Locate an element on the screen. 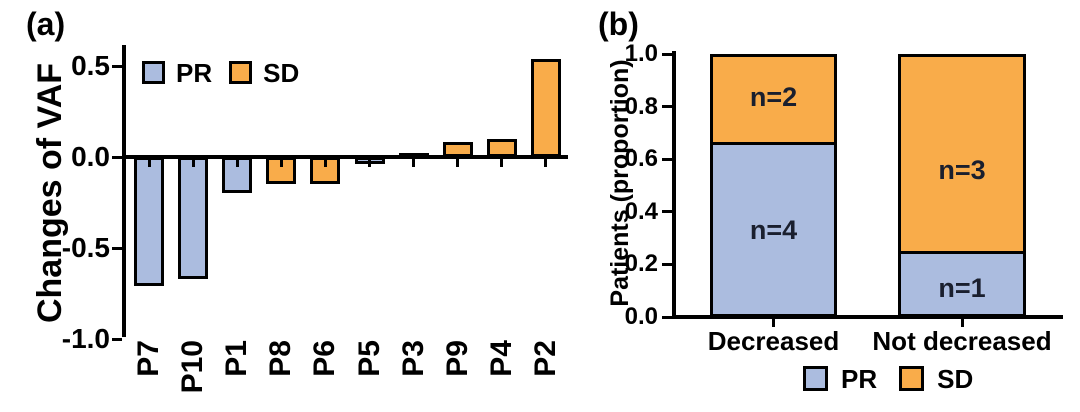  bar-p10 is located at coordinates (193, 218).